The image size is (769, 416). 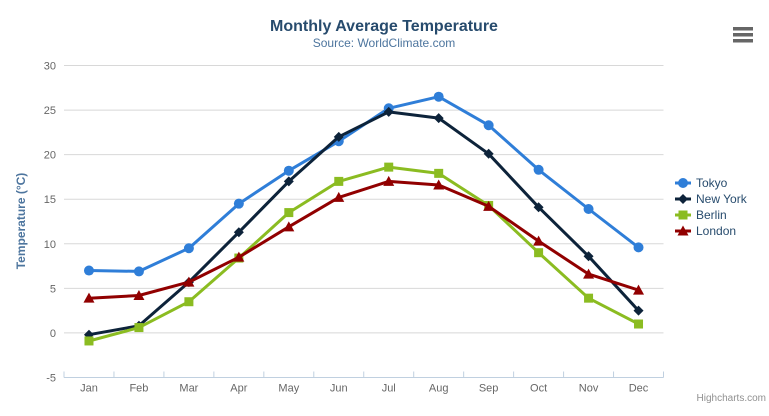 I want to click on y-tick-label: 0, so click(x=53, y=334).